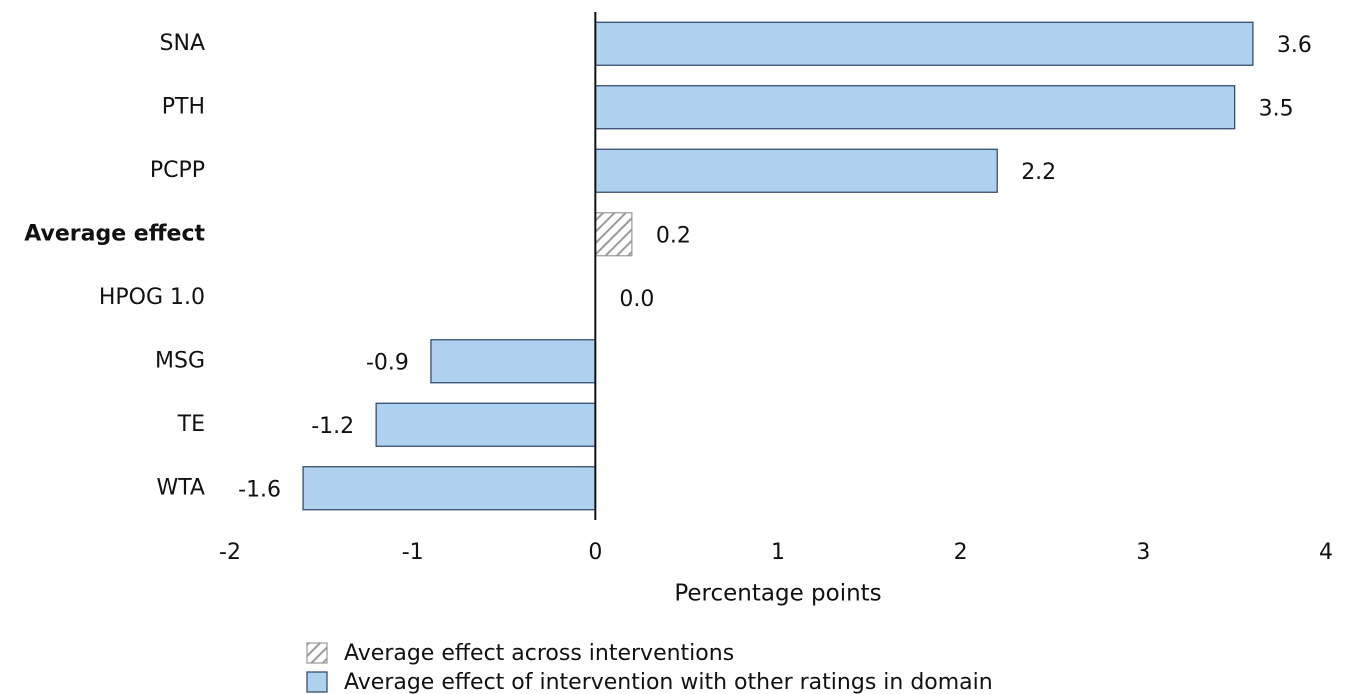 The width and height of the screenshot is (1345, 694). Describe the element at coordinates (413, 552) in the screenshot. I see `x-tick-label: -1` at that location.